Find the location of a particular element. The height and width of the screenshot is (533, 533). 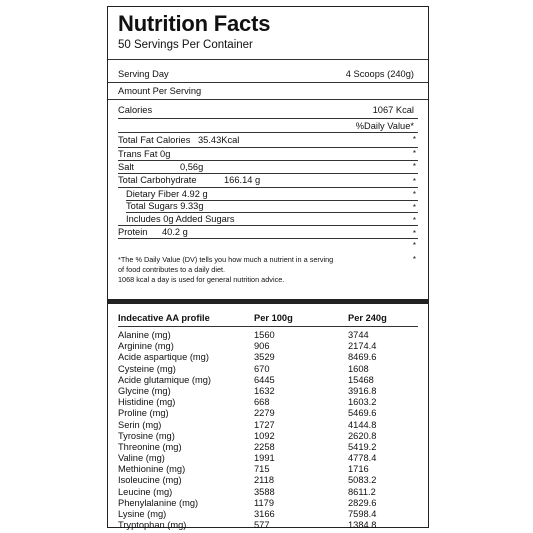

nutrient-row-added-sugars: Includes 0g Added Sugars is located at coordinates (272, 219).